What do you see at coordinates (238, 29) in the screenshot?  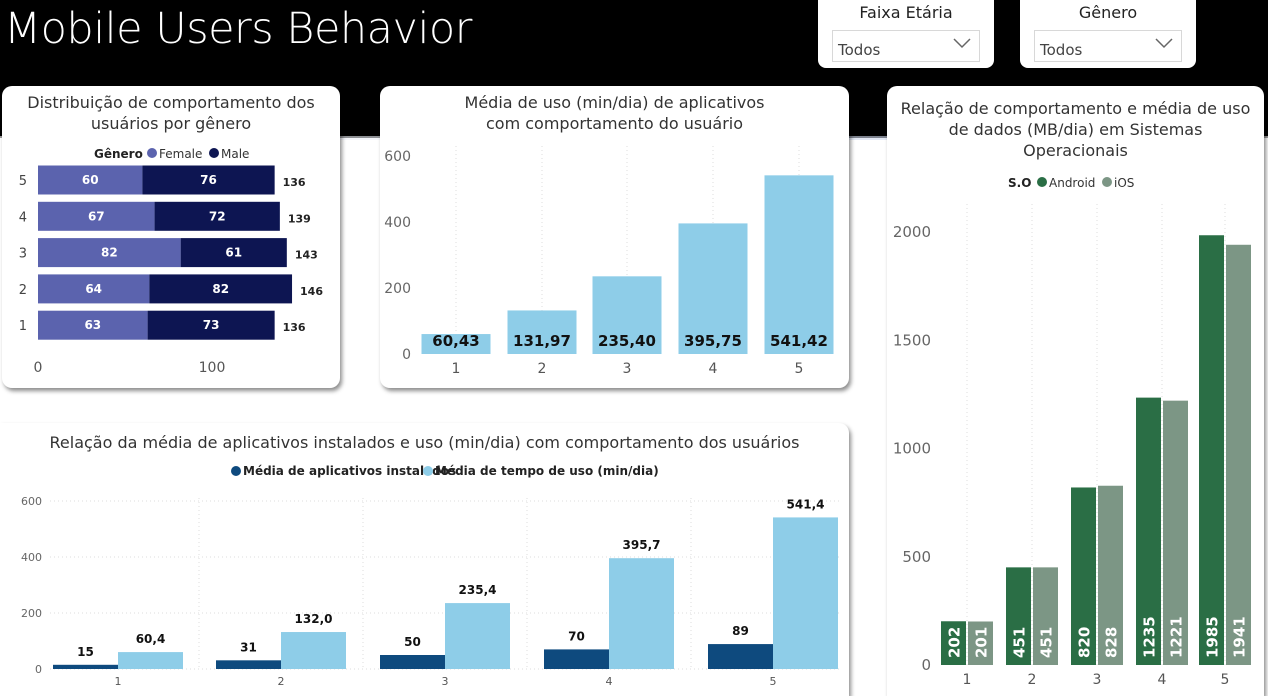 I see `page-title: Mobile Users Behavior` at bounding box center [238, 29].